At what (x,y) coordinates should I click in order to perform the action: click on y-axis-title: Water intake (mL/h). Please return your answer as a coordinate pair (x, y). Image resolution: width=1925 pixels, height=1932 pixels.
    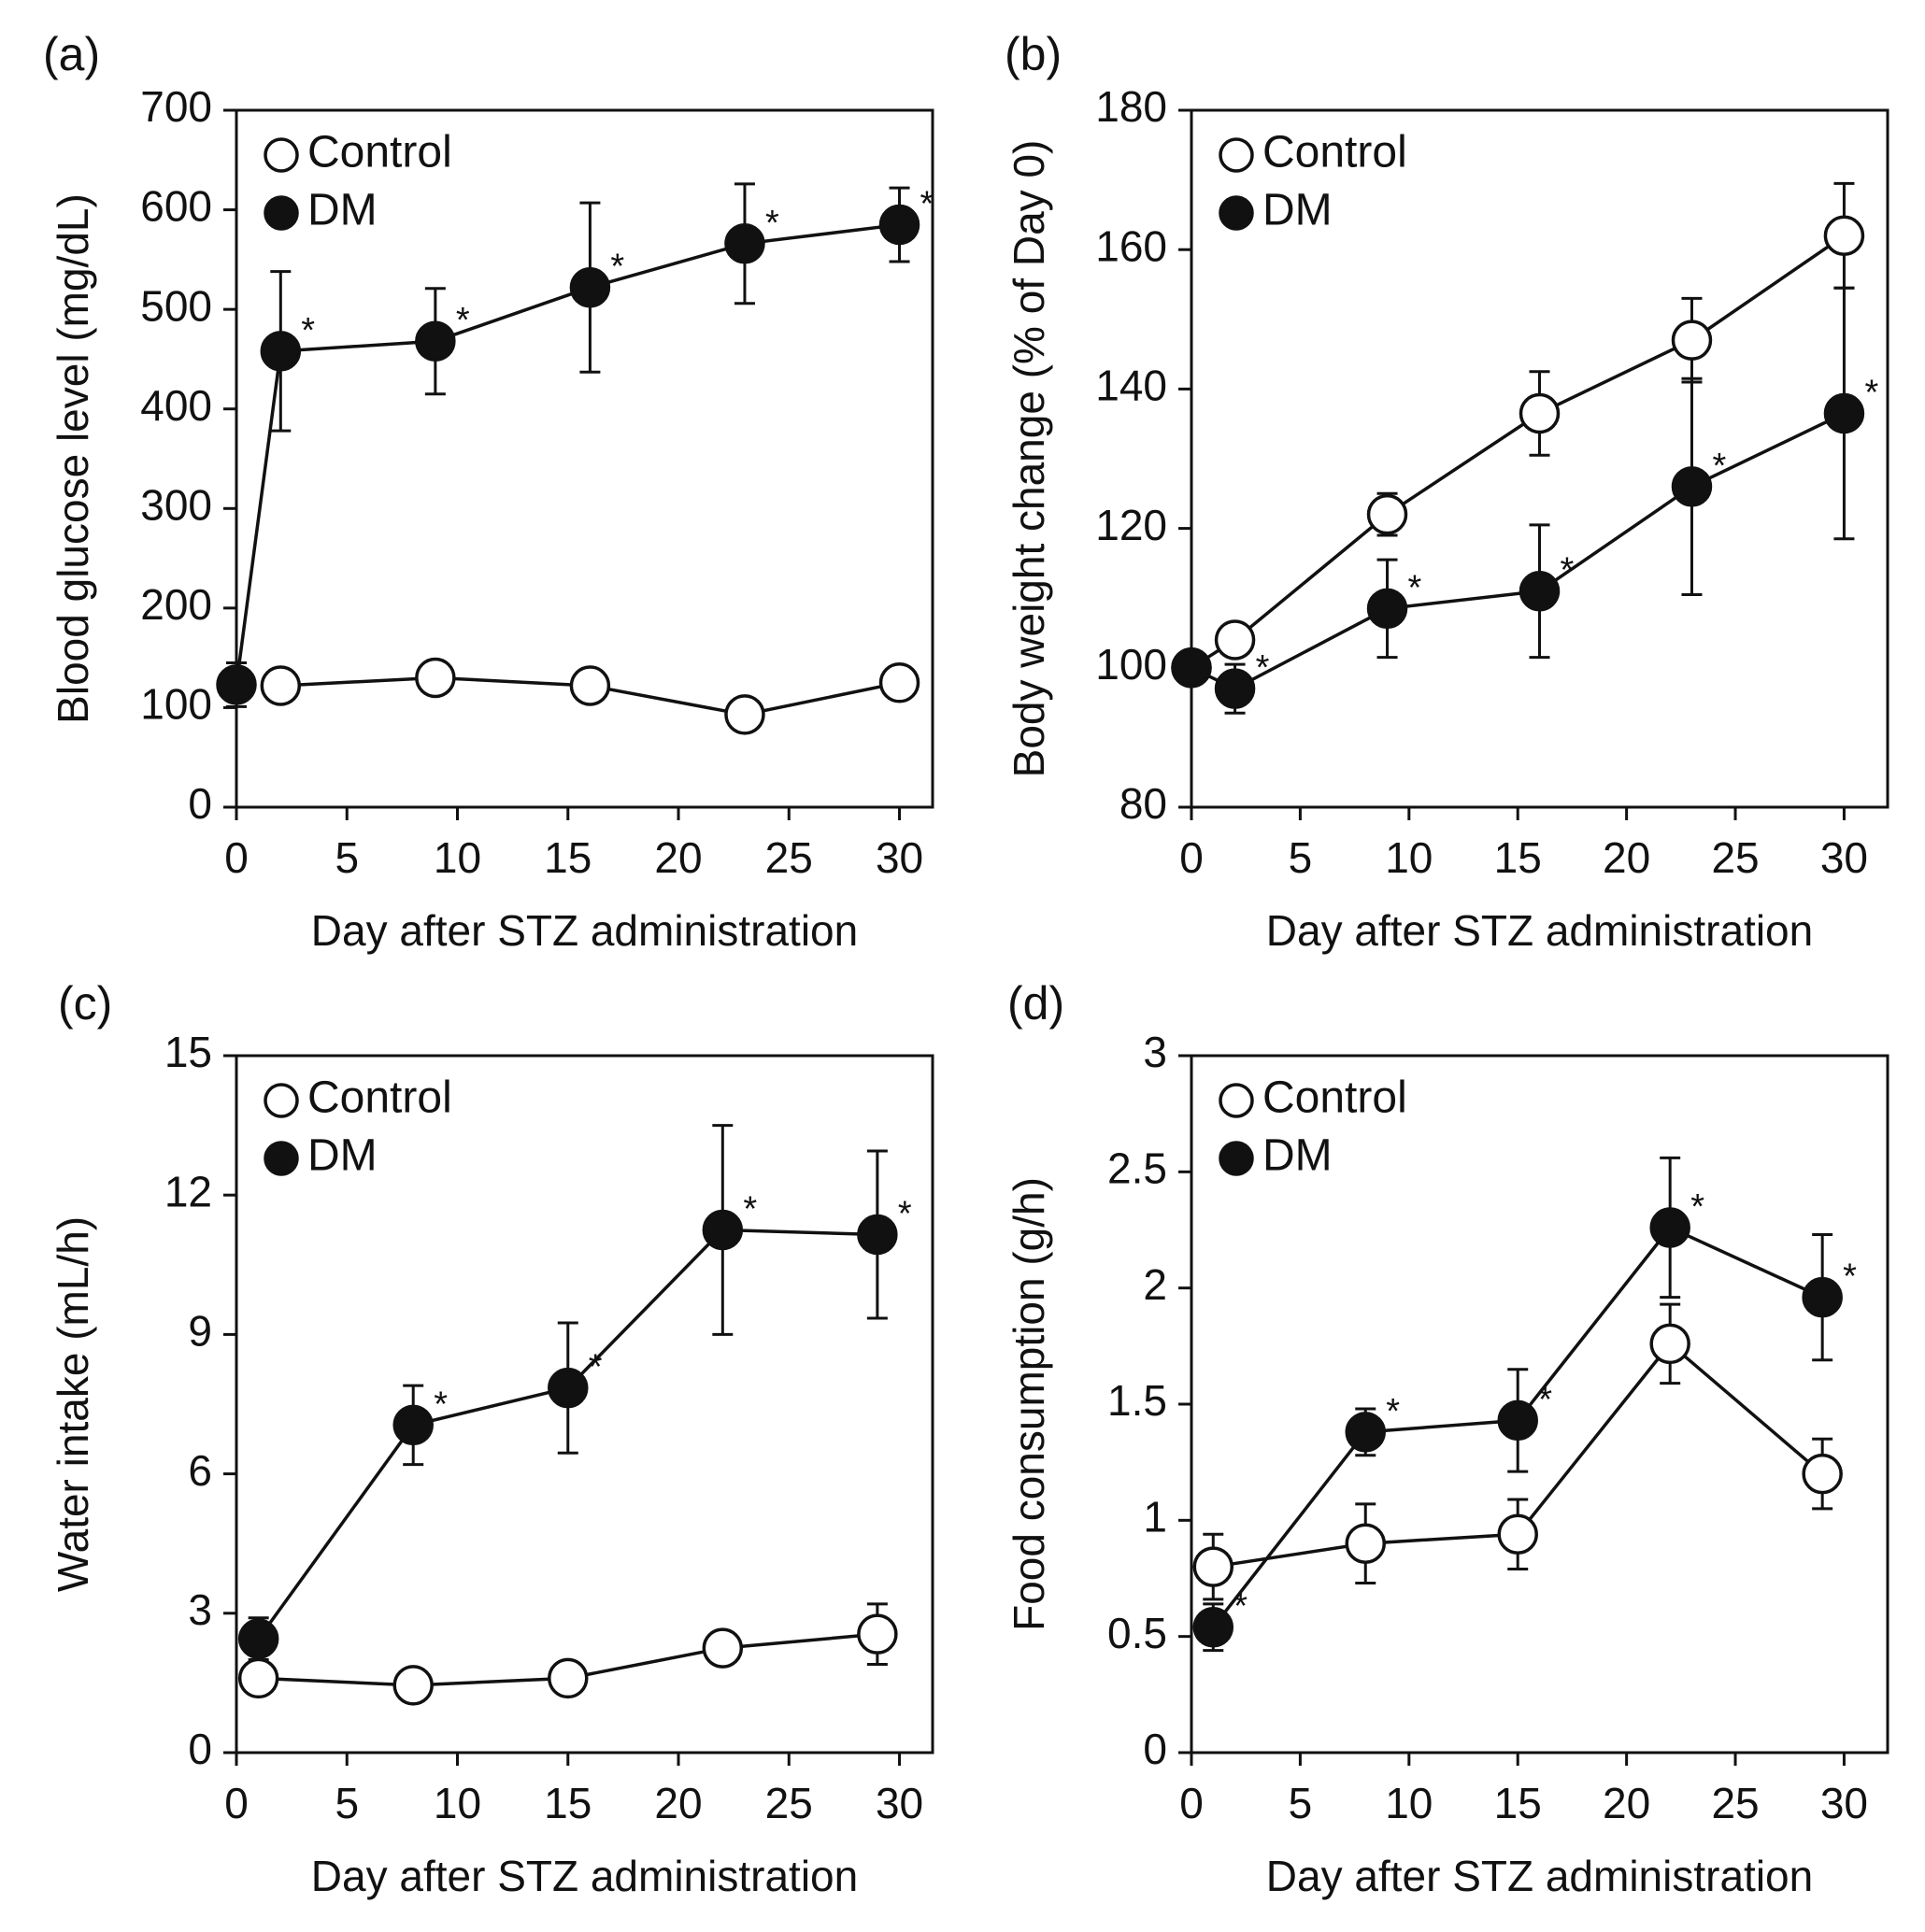
    Looking at the image, I should click on (73, 1404).